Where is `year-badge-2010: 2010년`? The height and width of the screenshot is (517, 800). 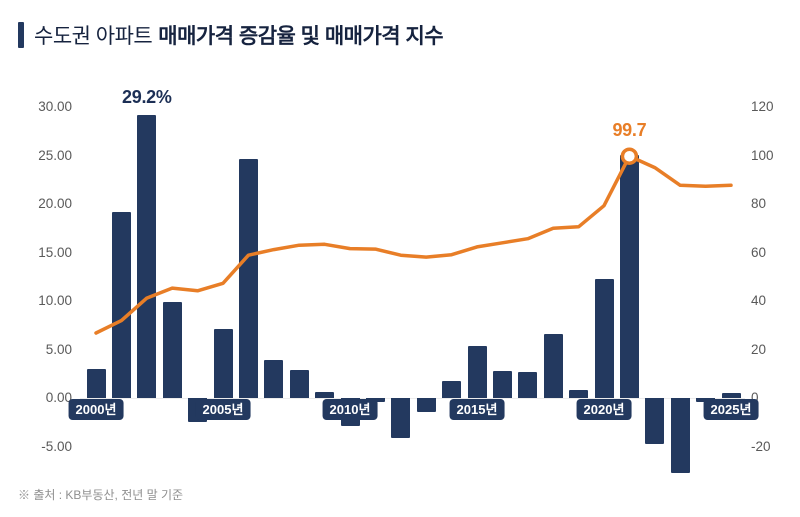 year-badge-2010: 2010년 is located at coordinates (350, 409).